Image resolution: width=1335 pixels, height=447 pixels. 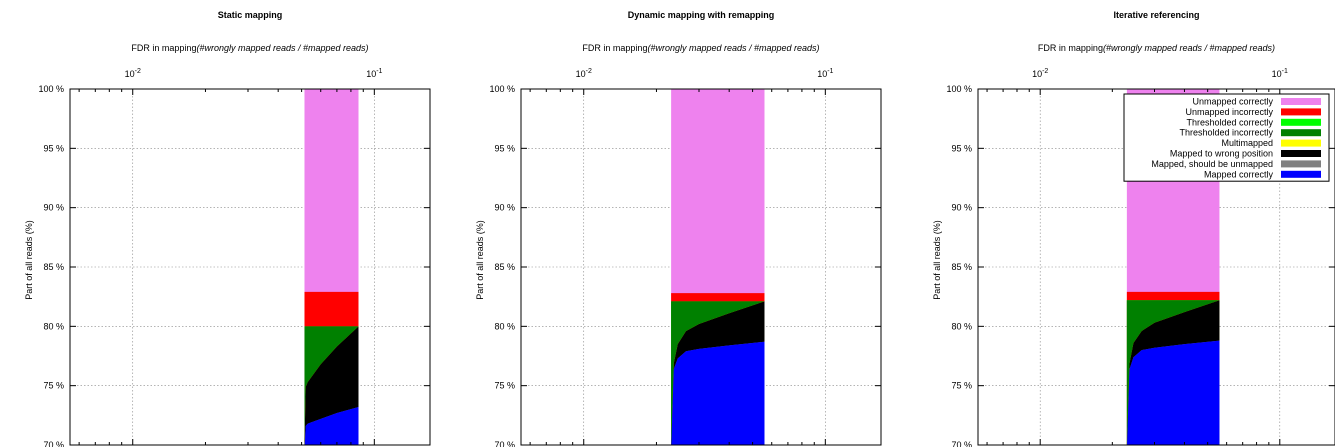 I want to click on legend-label: Mapped correctly, so click(x=1239, y=174).